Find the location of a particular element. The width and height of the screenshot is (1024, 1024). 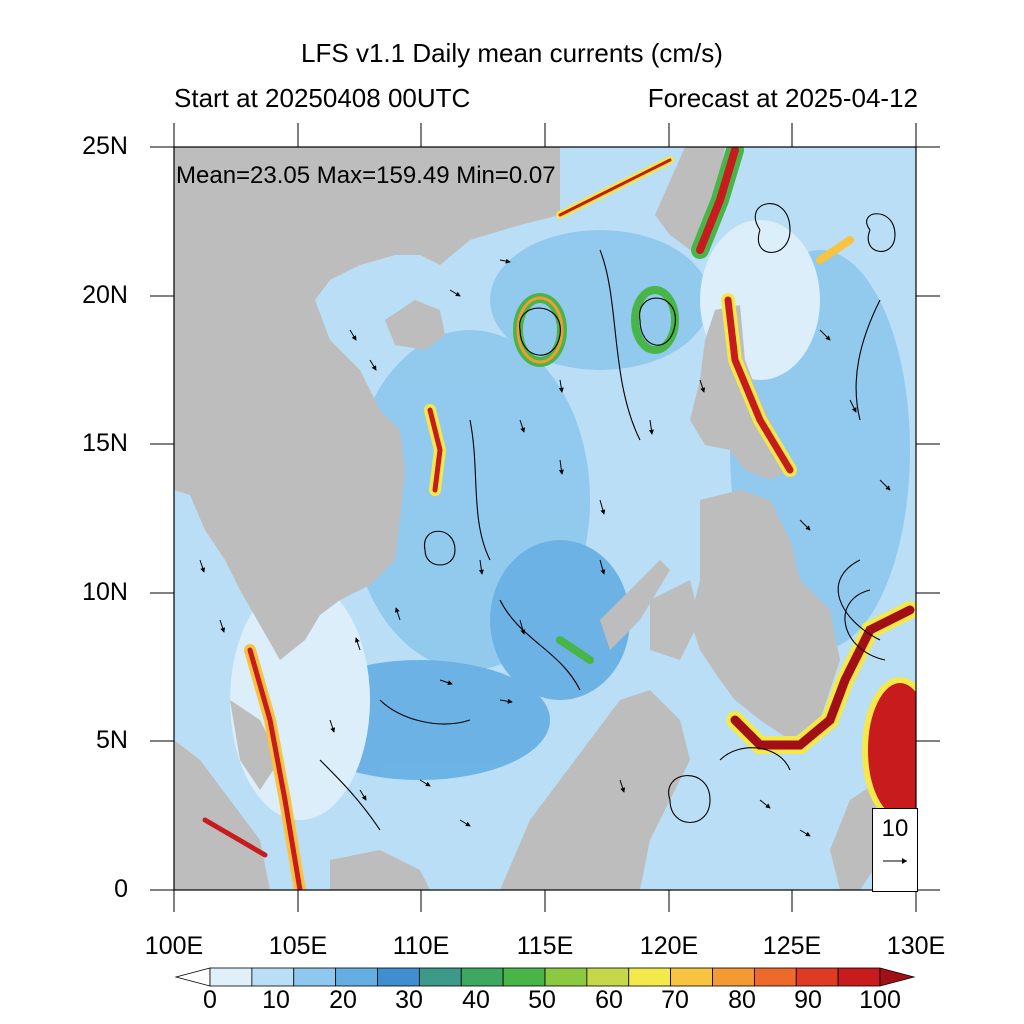

lon-label-115e: 115E is located at coordinates (545, 946).